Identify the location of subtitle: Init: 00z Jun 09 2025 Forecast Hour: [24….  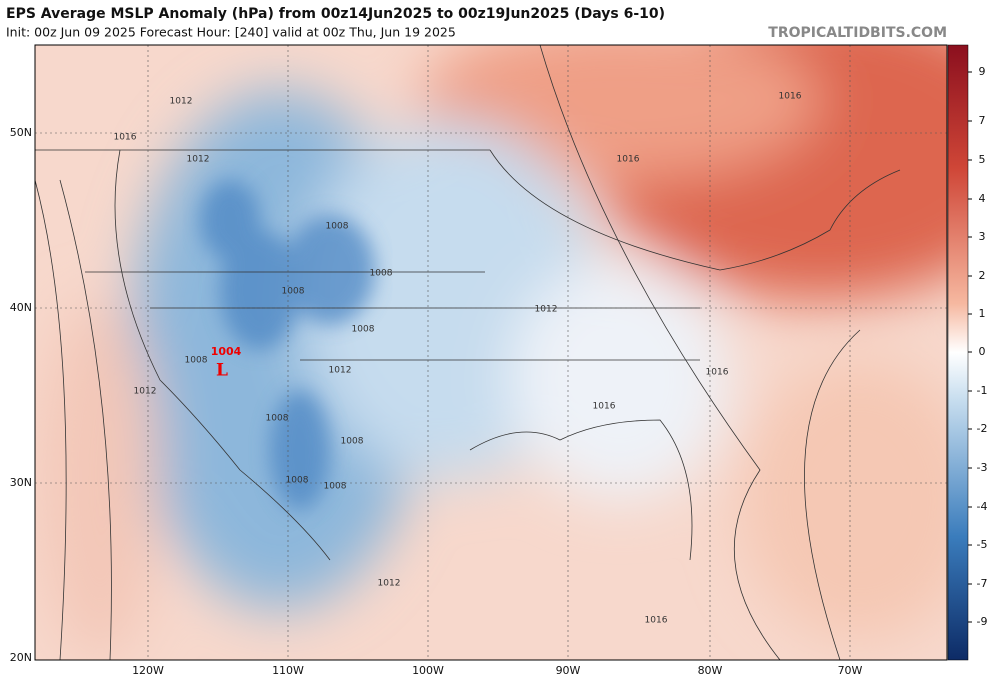
(231, 32).